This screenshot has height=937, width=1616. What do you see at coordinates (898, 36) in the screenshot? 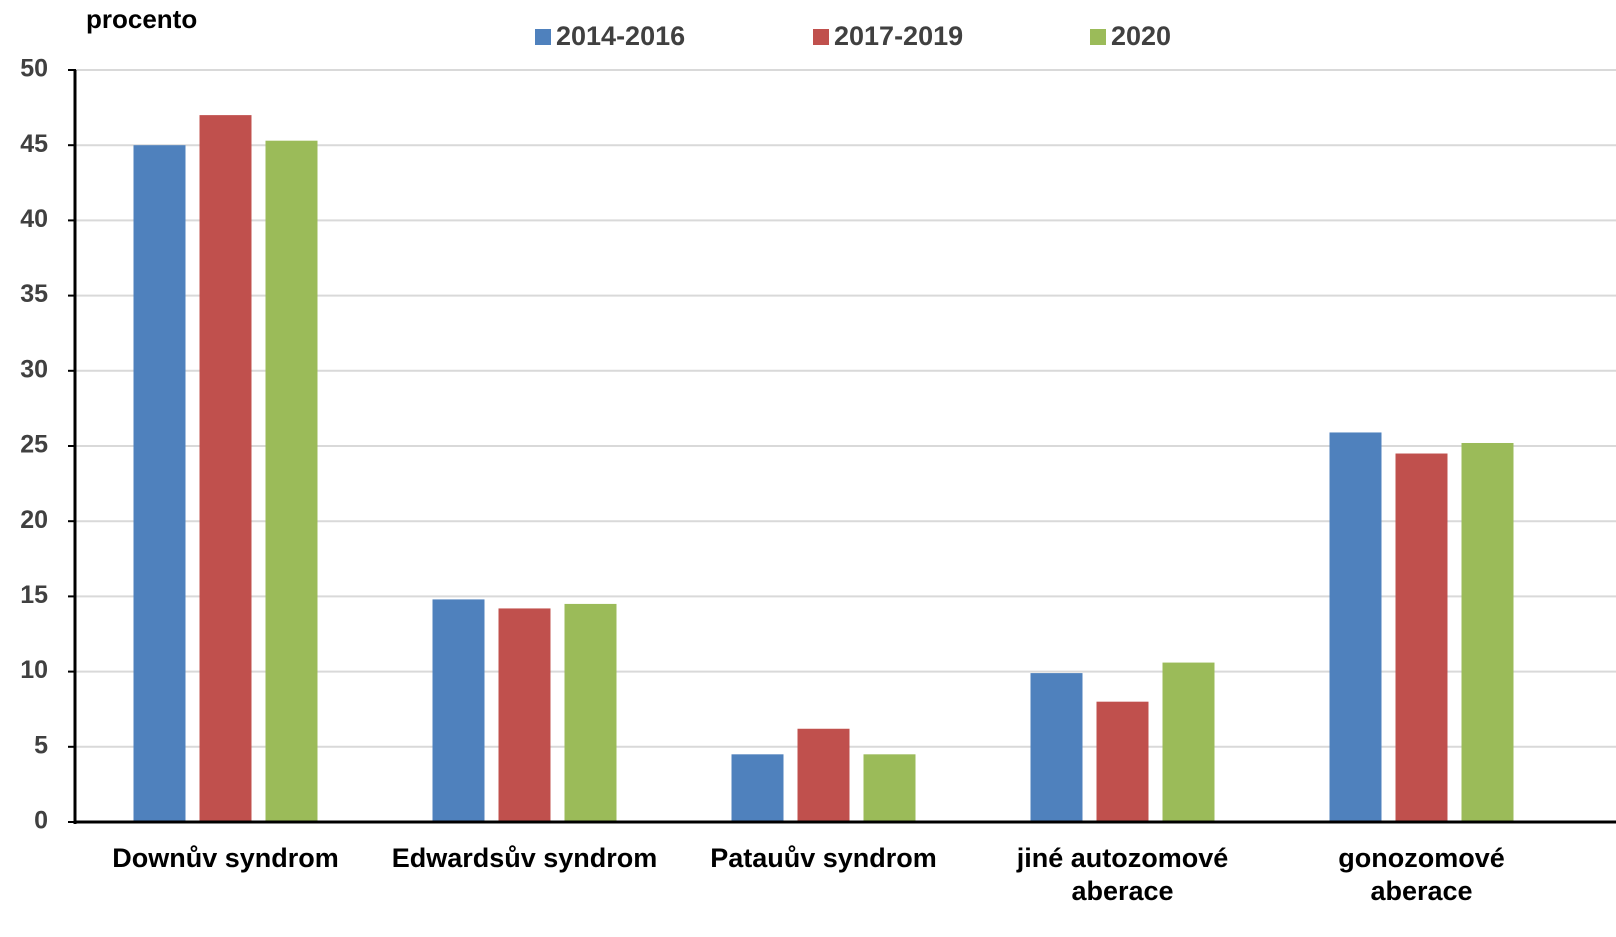
I see `legend-label: 2017-2019` at bounding box center [898, 36].